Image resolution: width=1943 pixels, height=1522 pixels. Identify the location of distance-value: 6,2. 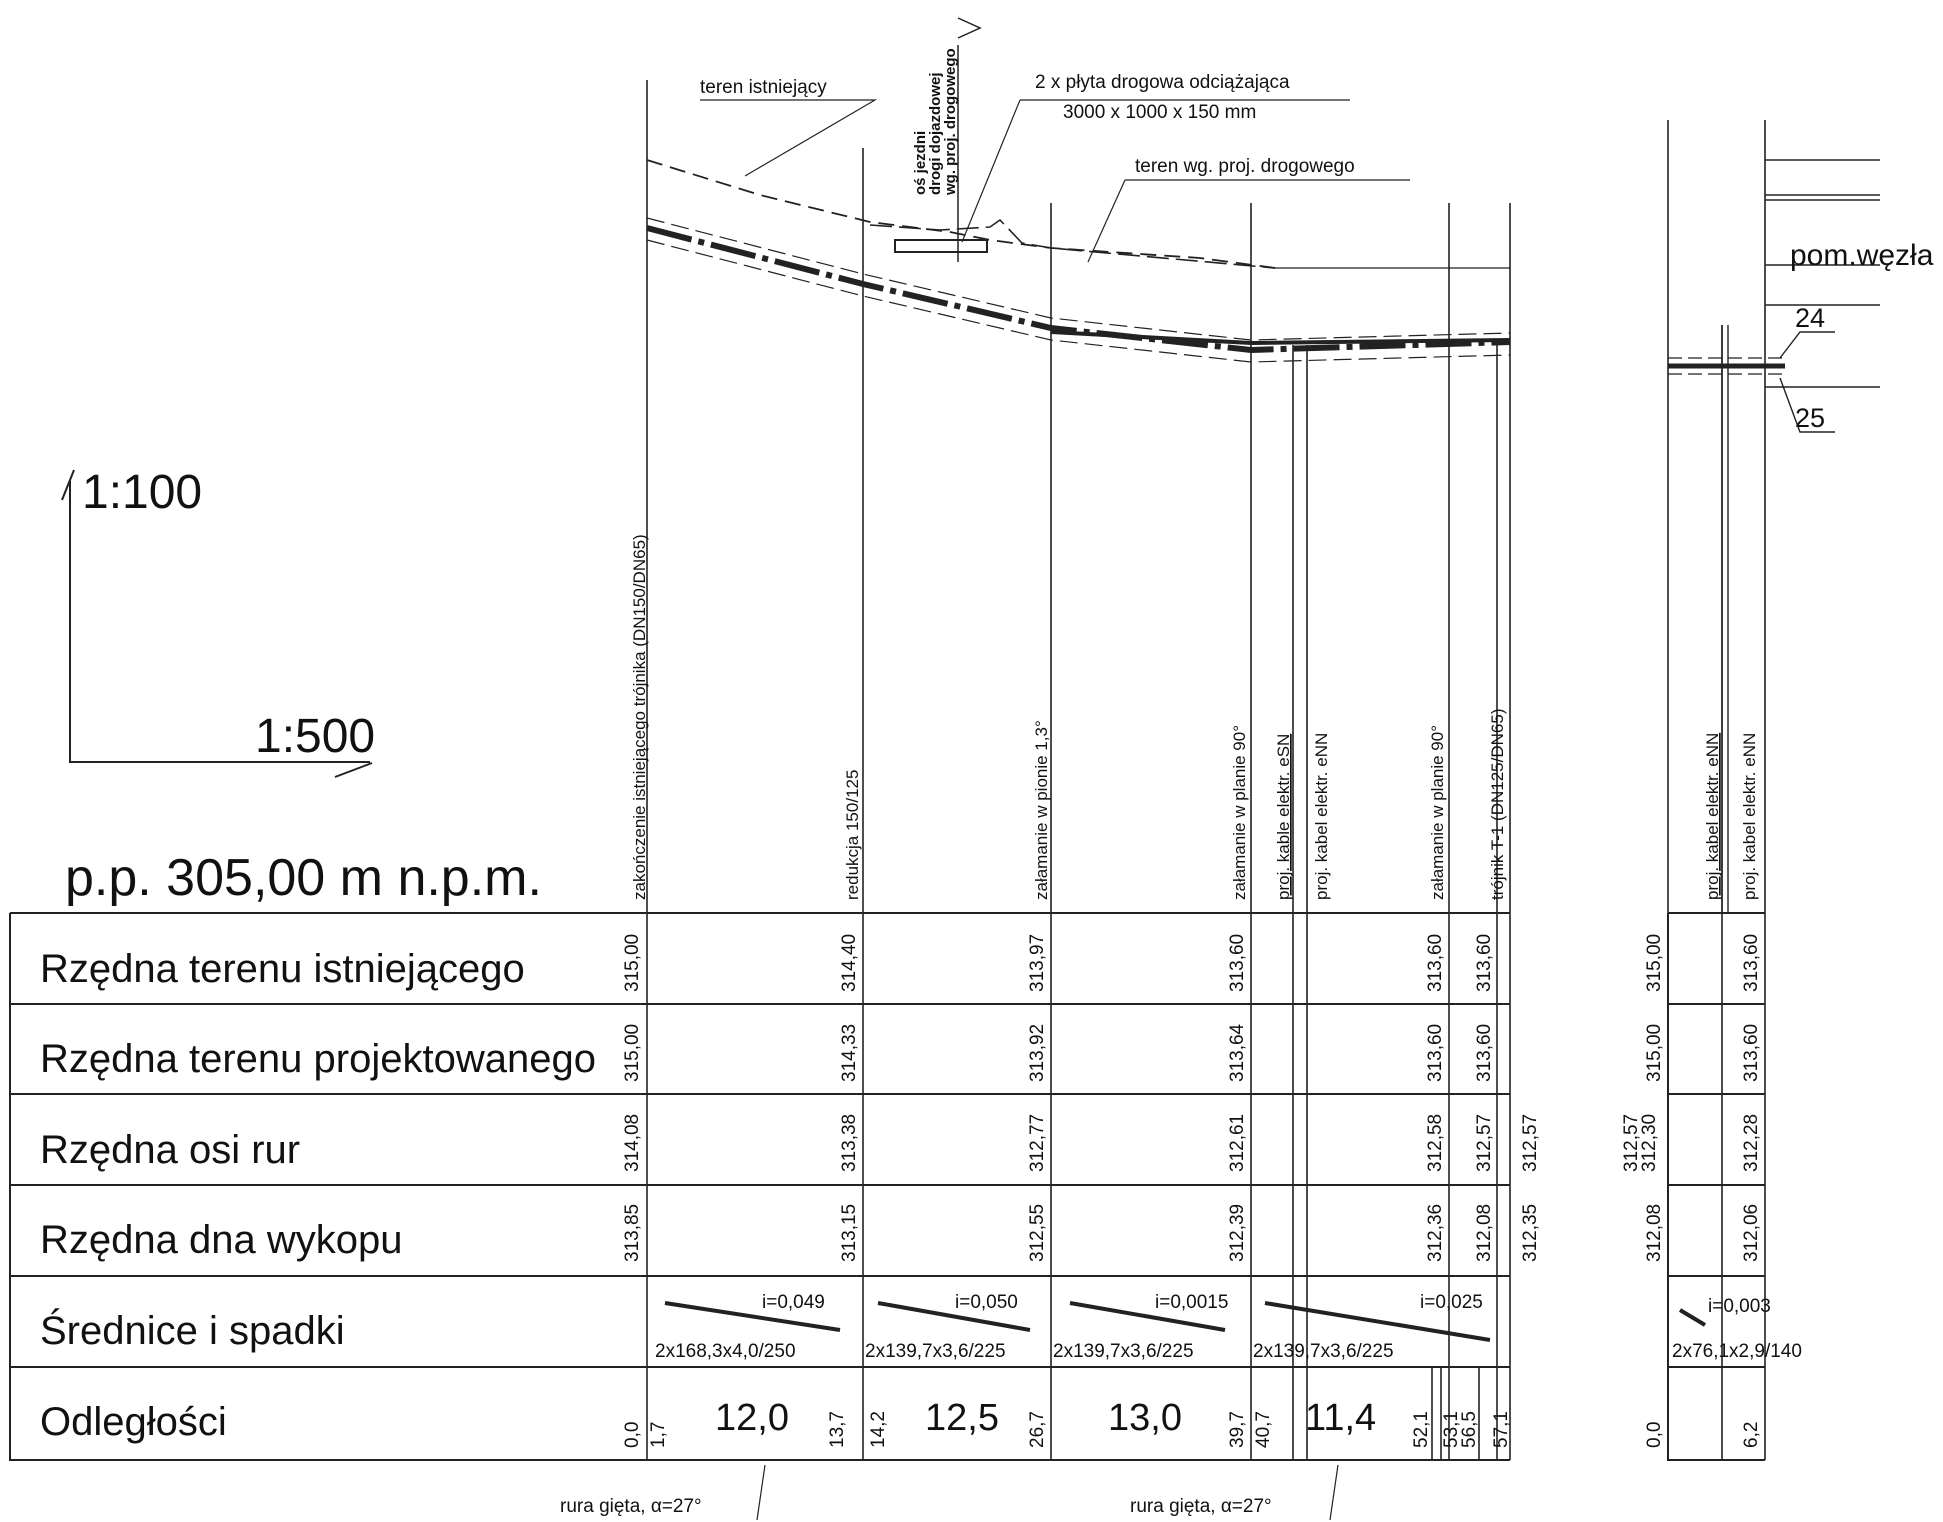
(1751, 1435).